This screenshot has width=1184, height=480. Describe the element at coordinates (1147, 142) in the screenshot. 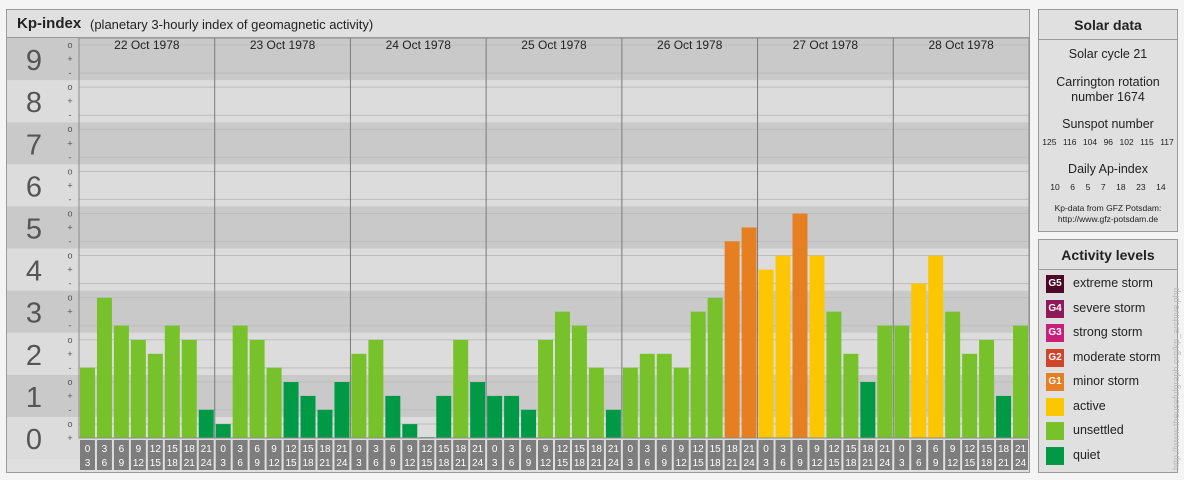

I see `sunspot-value: 115` at that location.